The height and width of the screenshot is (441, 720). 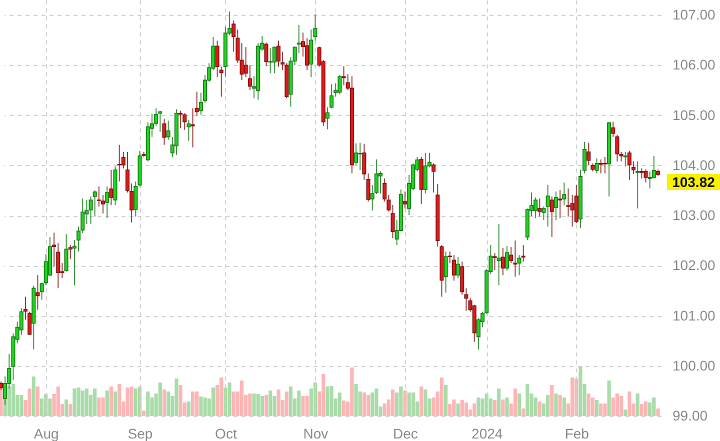 I want to click on y-tick-label: 105.00, so click(x=694, y=114).